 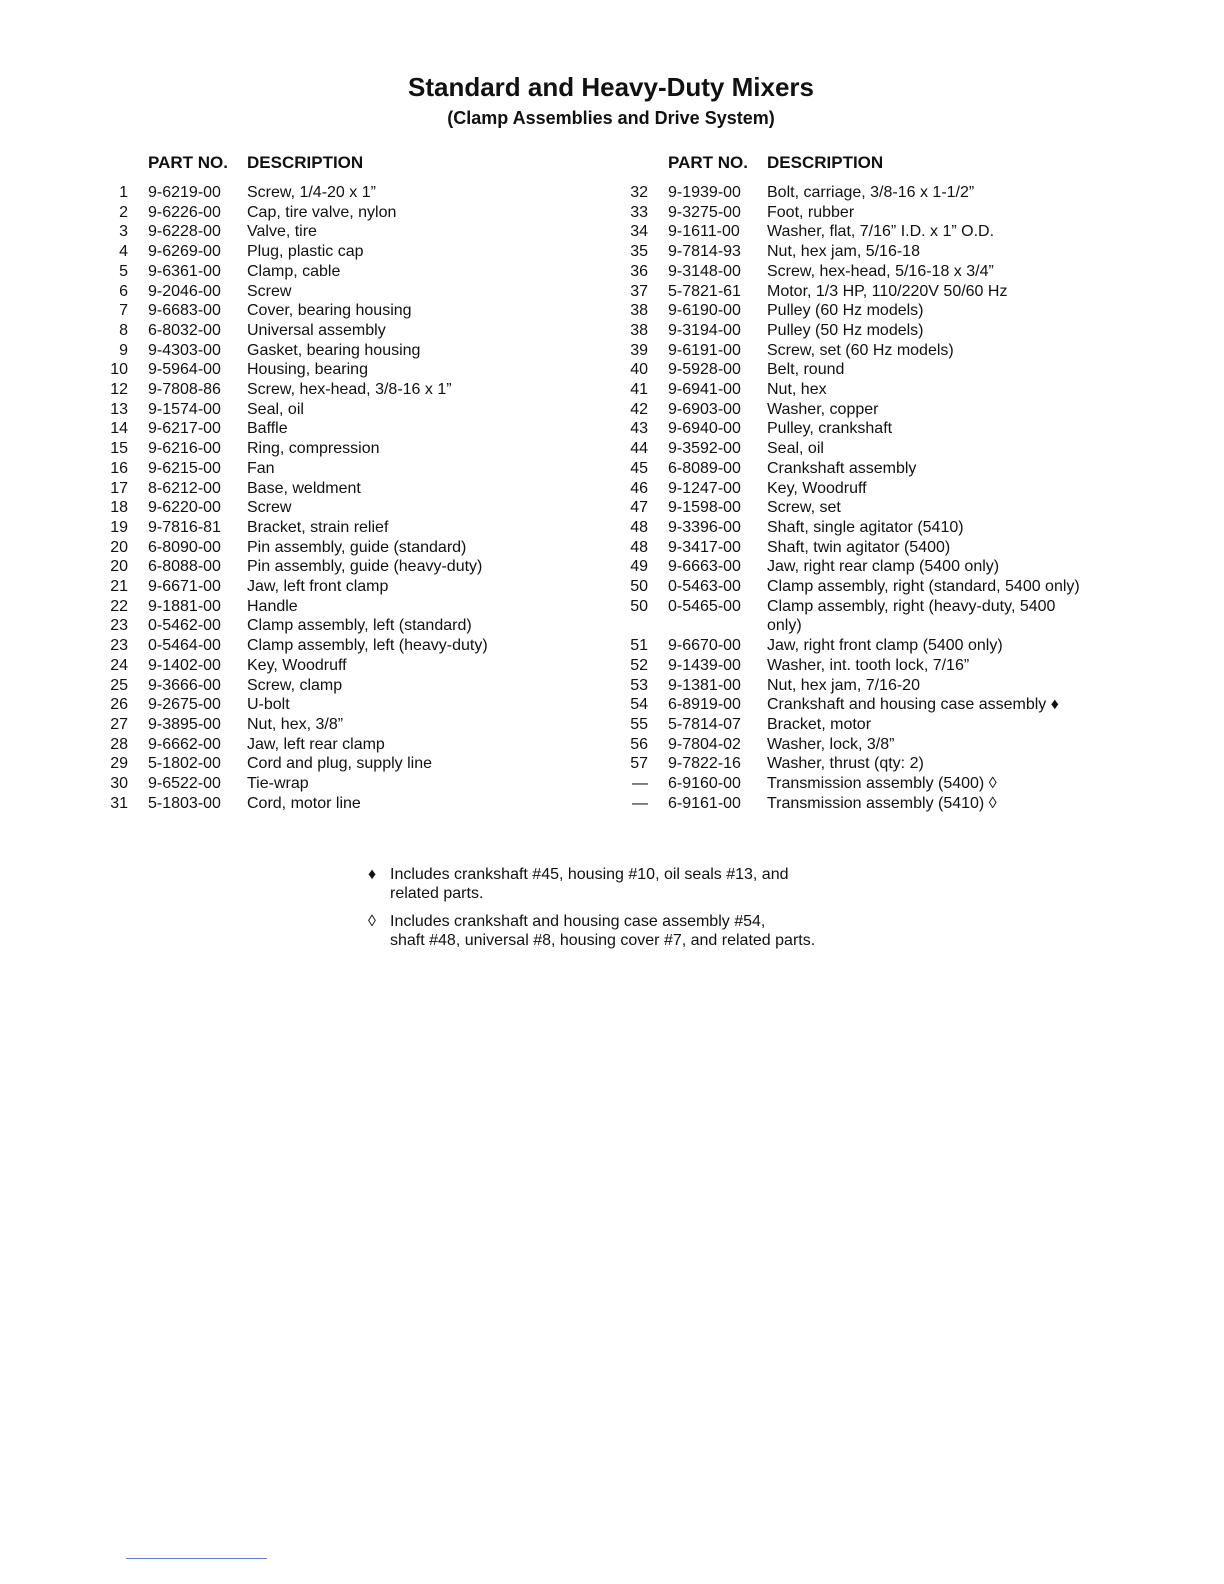 I want to click on table-row: 48 9-3396-00 Shaft, single agitator (5410), so click(x=846, y=528).